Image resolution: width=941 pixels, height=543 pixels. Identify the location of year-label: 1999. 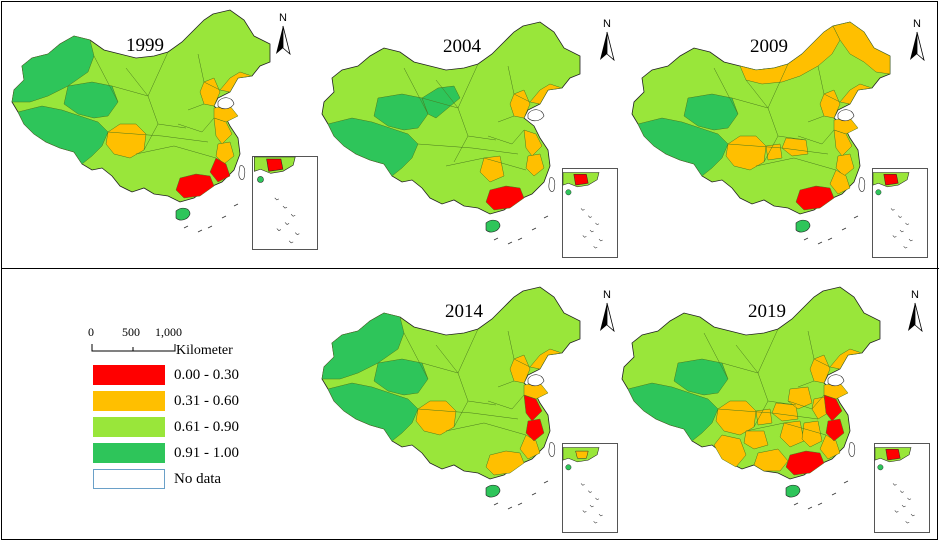
(145, 45).